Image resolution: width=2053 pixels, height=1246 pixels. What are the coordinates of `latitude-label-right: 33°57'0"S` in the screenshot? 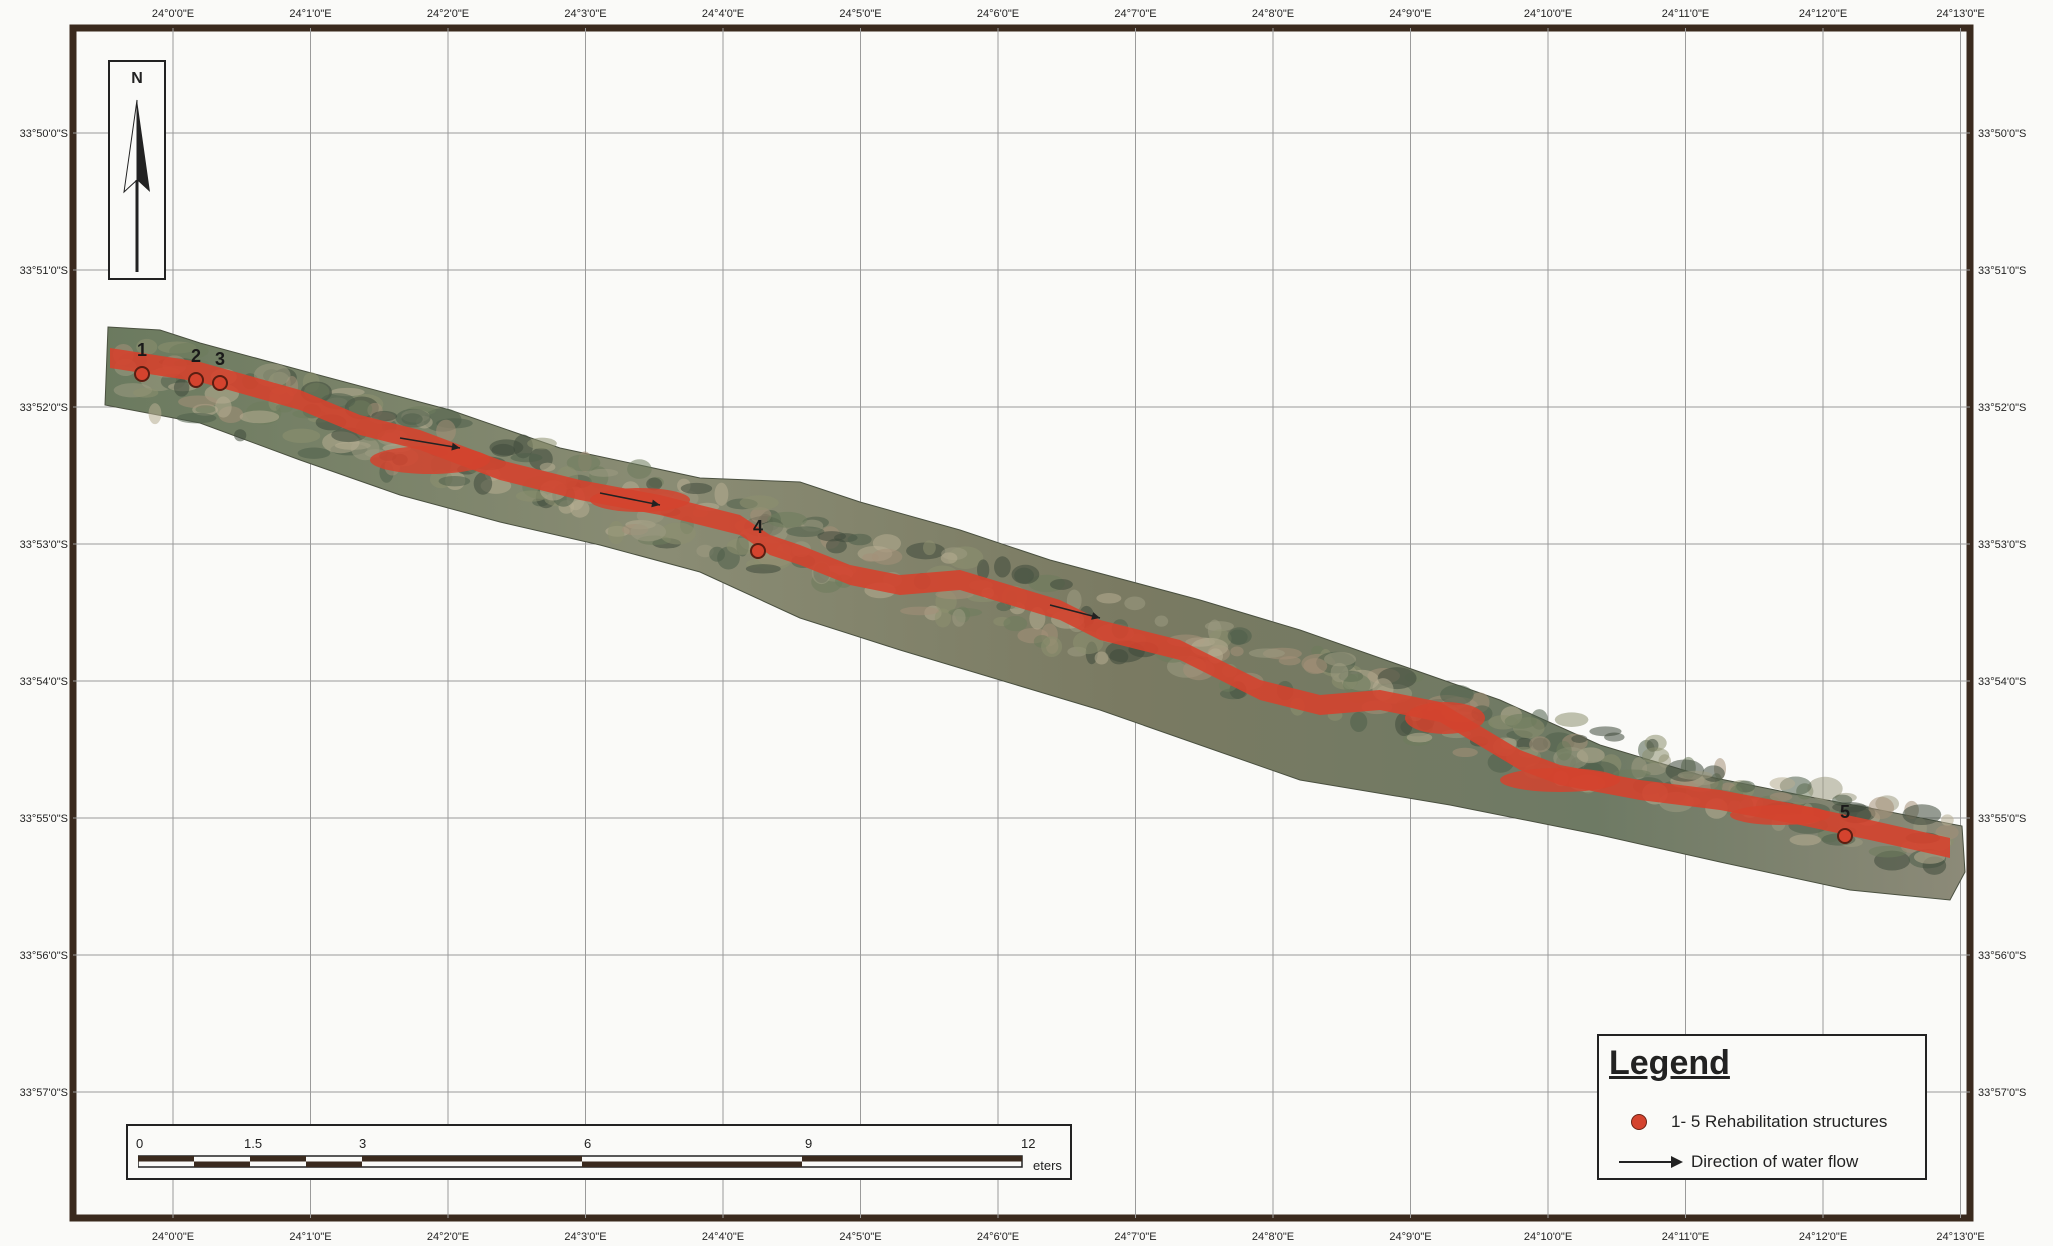 It's located at (2002, 1093).